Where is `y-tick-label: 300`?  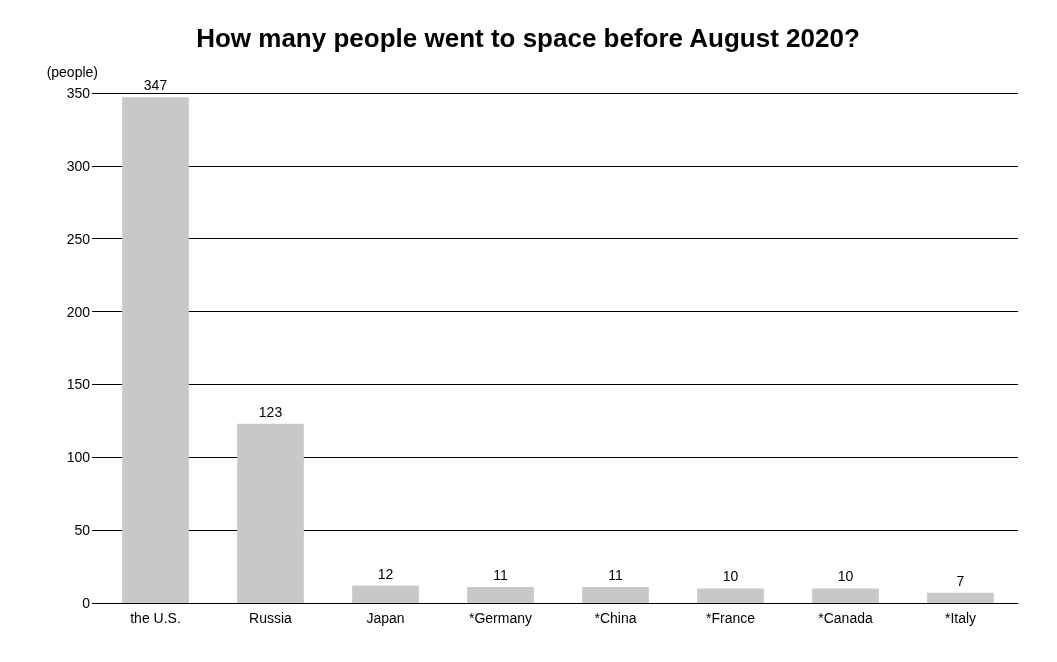 y-tick-label: 300 is located at coordinates (78, 165).